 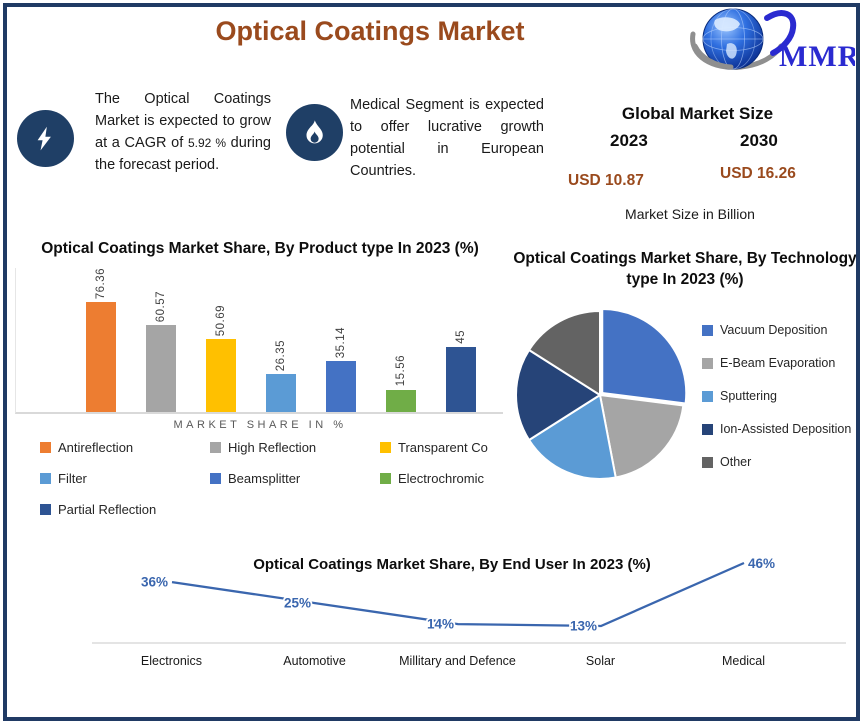 I want to click on page-title: Optical Coatings Market, so click(x=370, y=31).